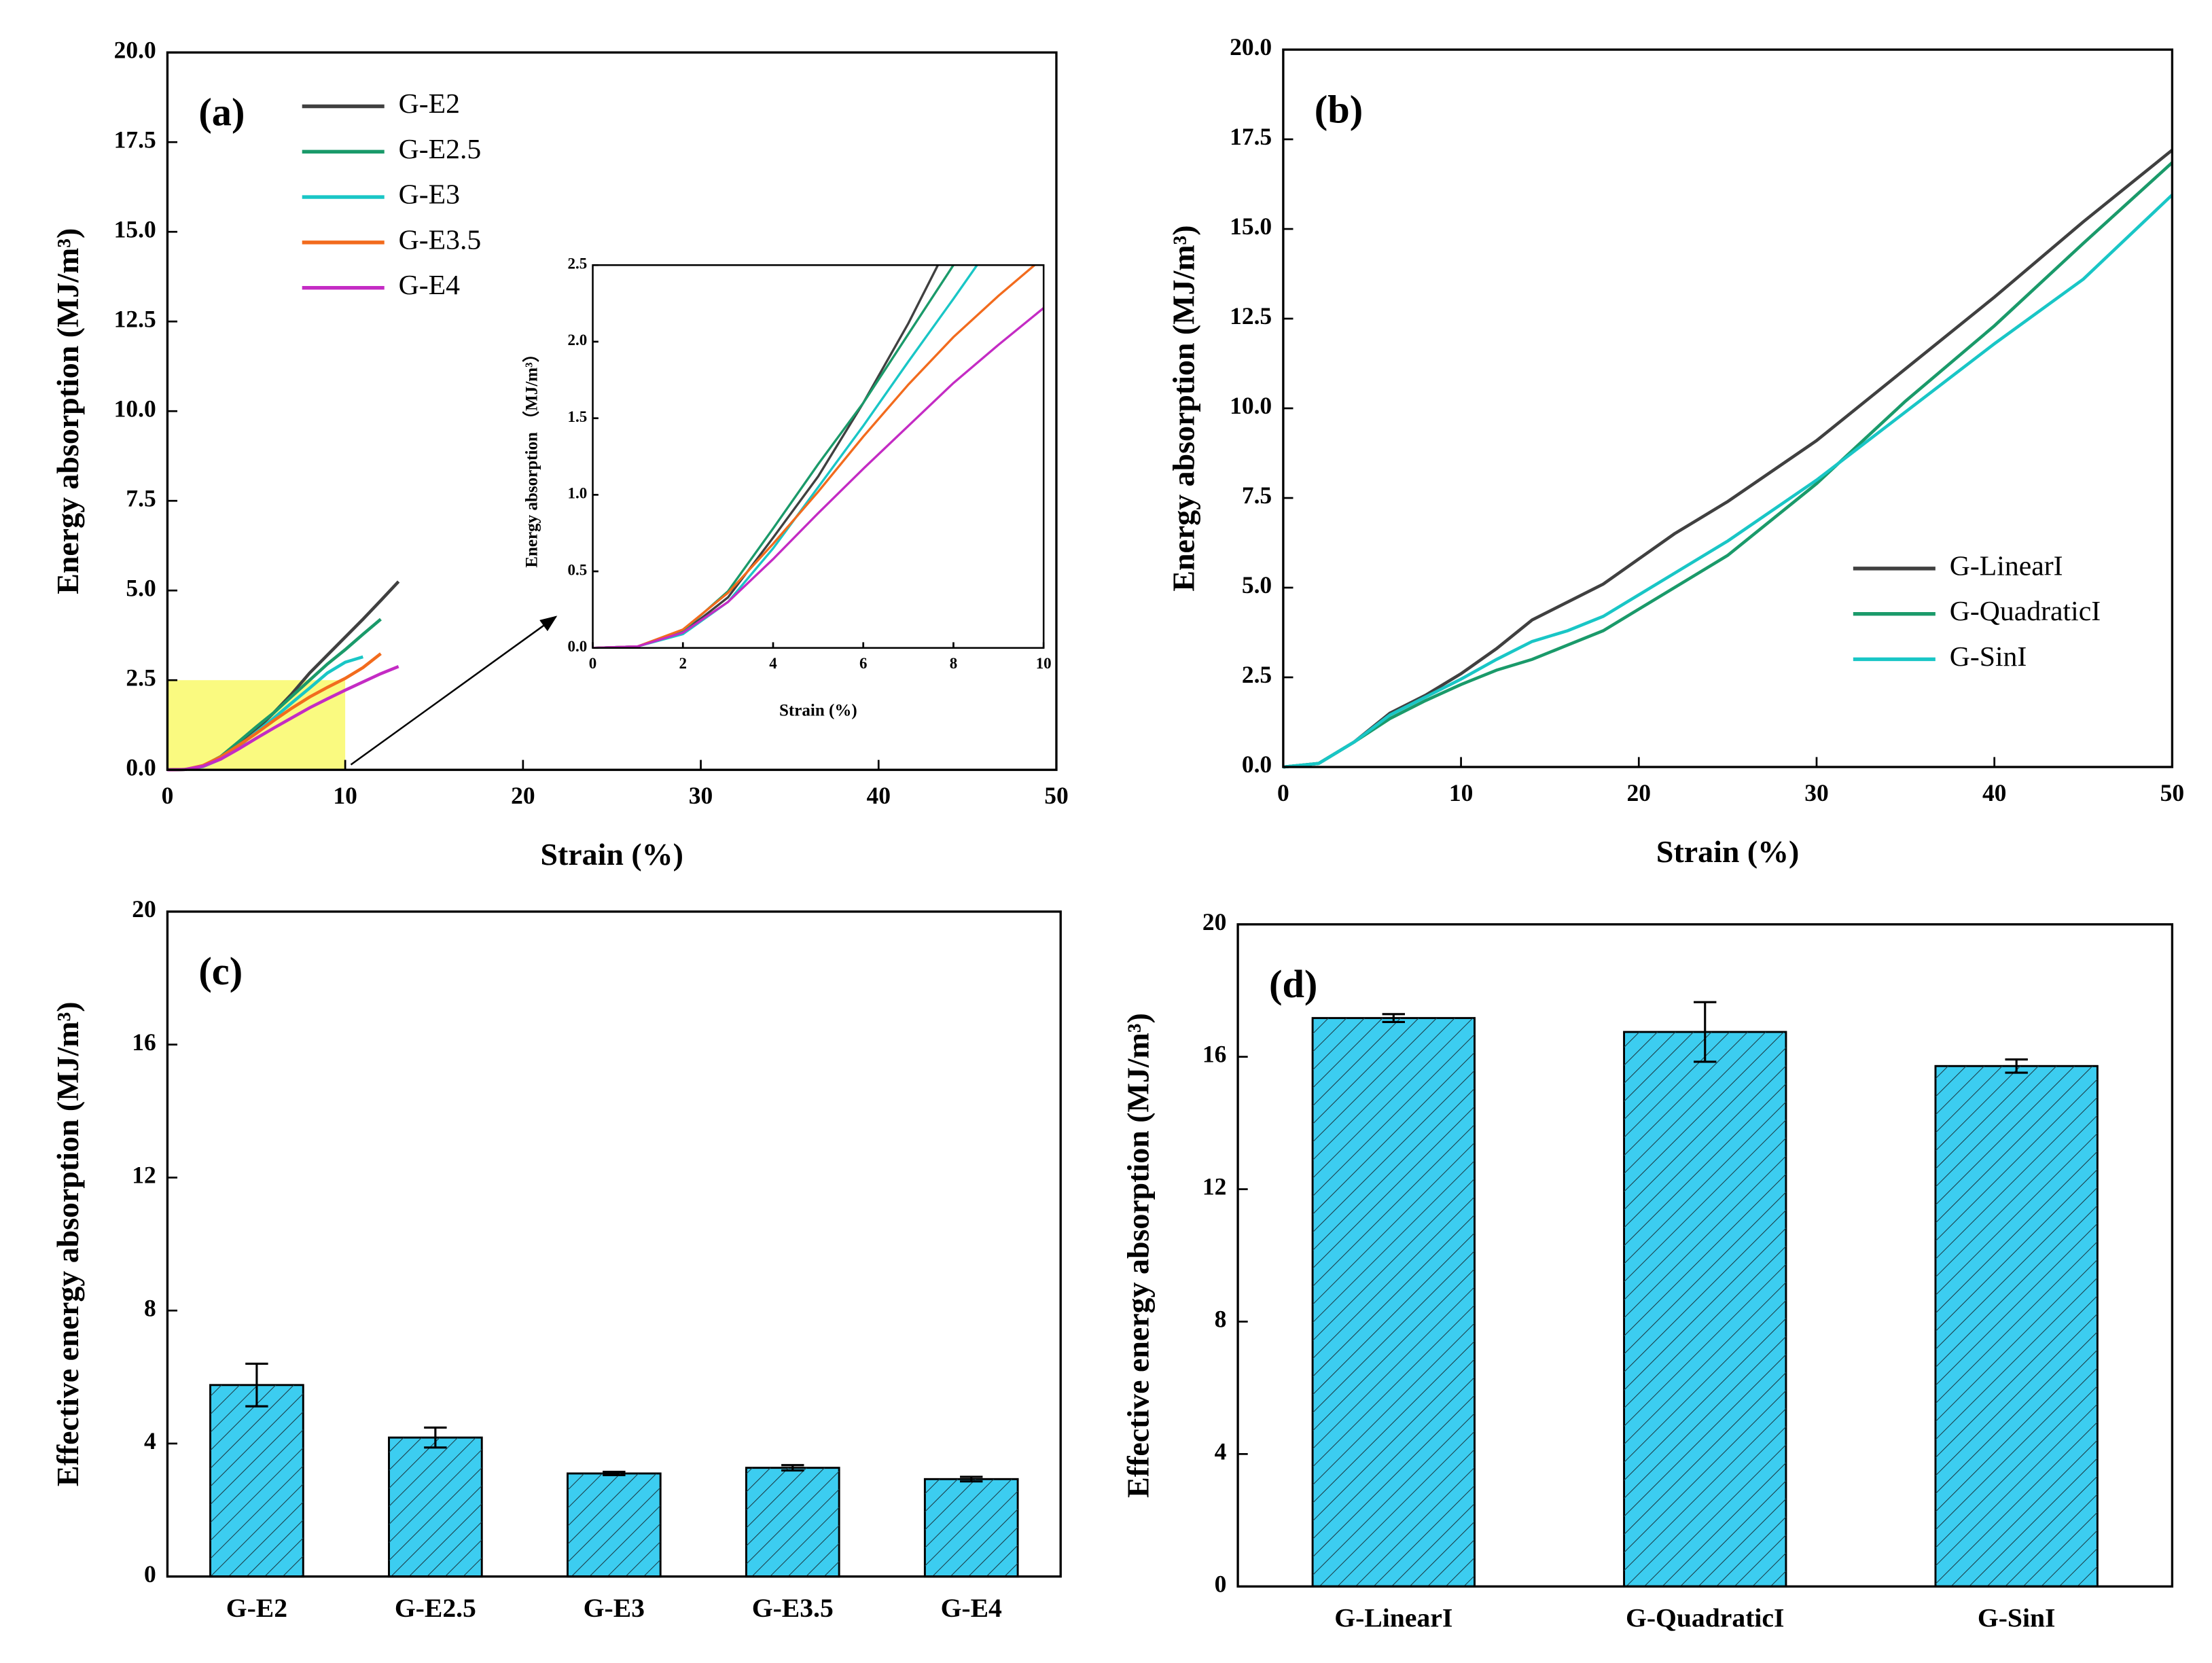  I want to click on panel-label: (c), so click(220, 971).